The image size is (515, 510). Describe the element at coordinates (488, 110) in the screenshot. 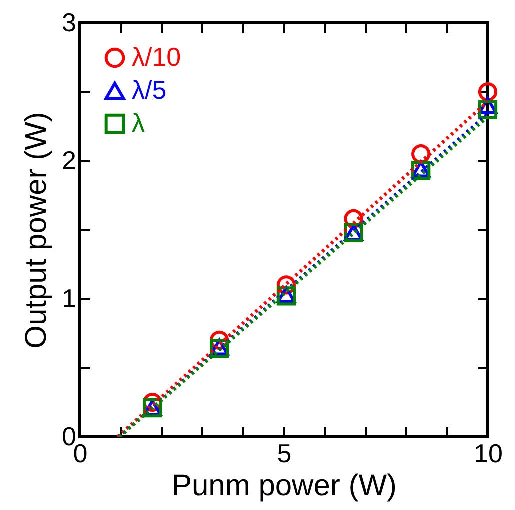

I see `point` at that location.